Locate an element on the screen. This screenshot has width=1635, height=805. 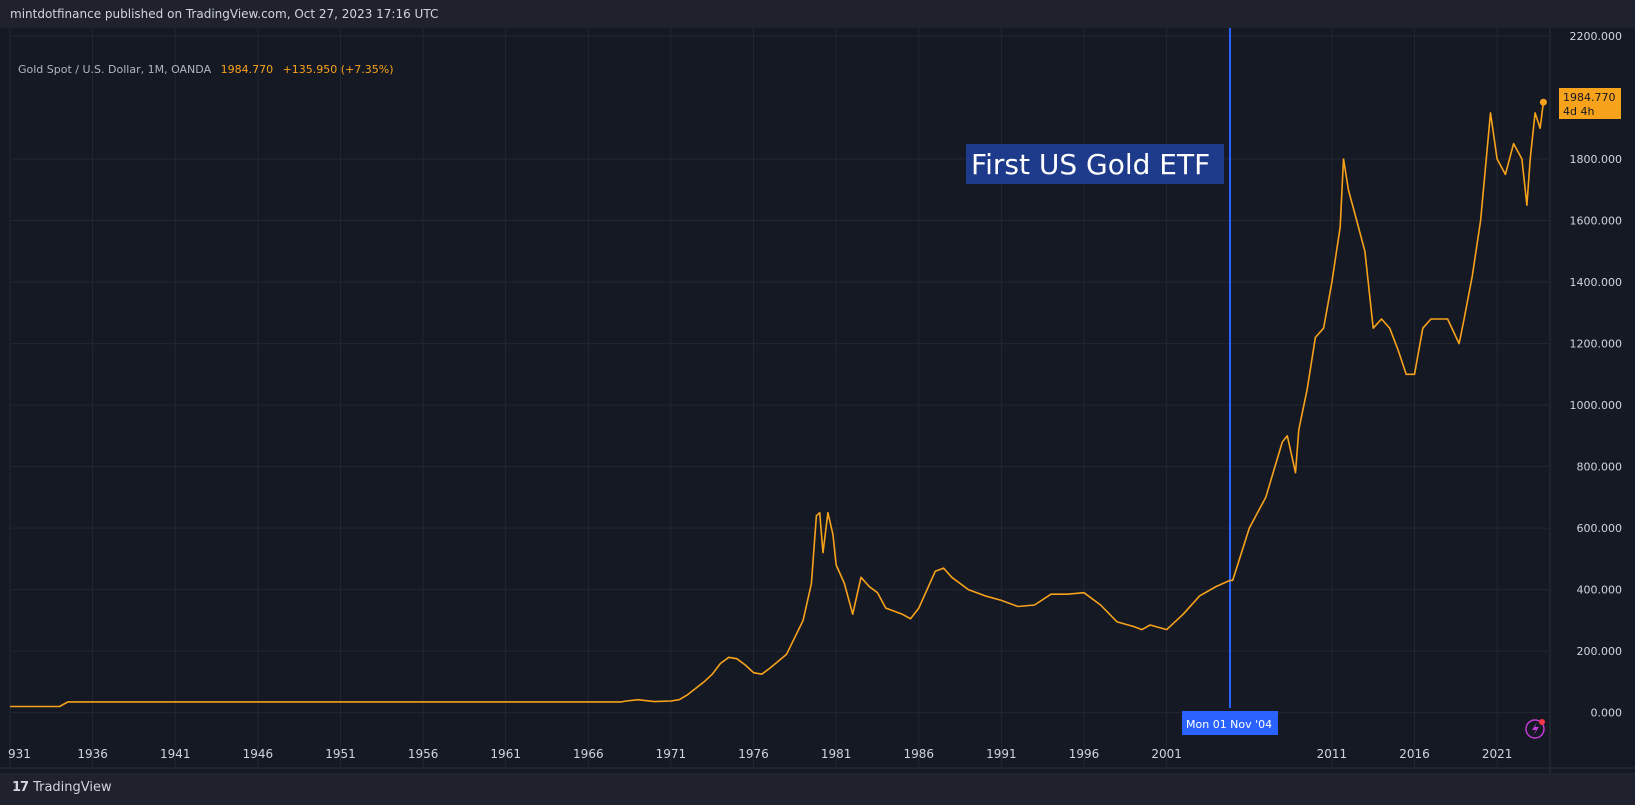
lightning-icon is located at coordinates (1535, 729).